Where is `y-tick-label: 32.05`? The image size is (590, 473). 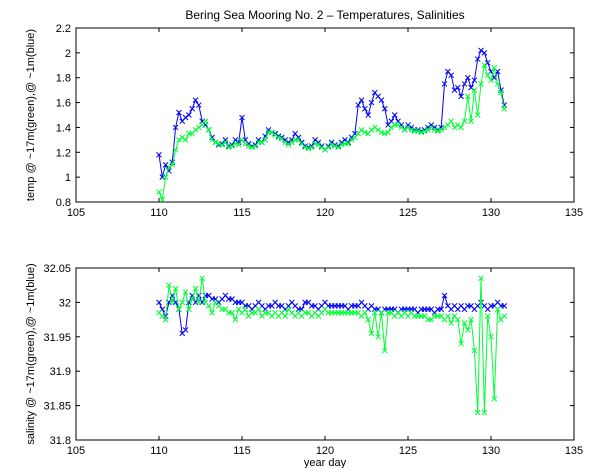
y-tick-label: 32.05 is located at coordinates (57, 269).